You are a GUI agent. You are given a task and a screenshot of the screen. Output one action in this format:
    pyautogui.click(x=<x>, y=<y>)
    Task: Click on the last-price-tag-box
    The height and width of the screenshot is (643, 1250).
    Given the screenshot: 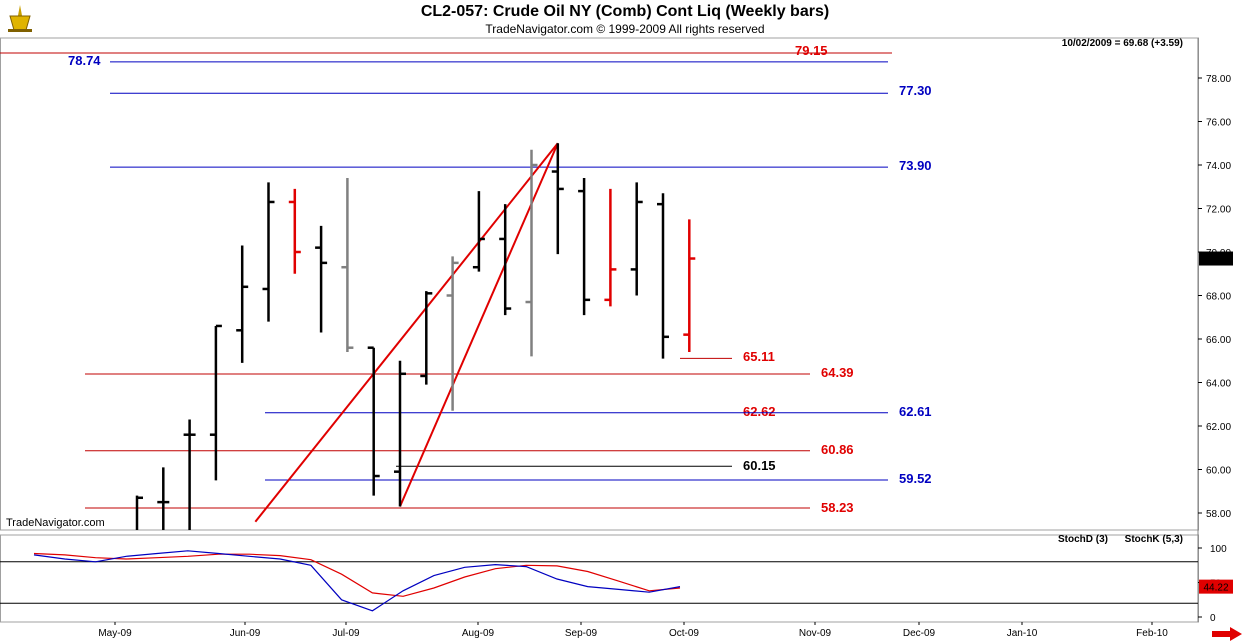 What is the action you would take?
    pyautogui.click(x=1216, y=258)
    